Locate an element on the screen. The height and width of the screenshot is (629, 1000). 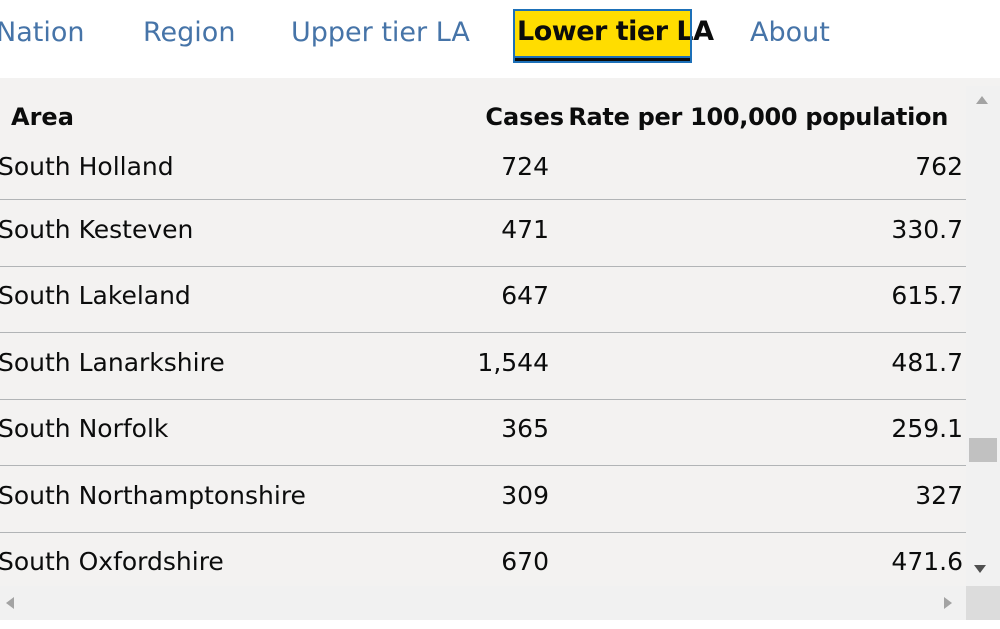
column-header-cases: Cases is located at coordinates (524, 117).